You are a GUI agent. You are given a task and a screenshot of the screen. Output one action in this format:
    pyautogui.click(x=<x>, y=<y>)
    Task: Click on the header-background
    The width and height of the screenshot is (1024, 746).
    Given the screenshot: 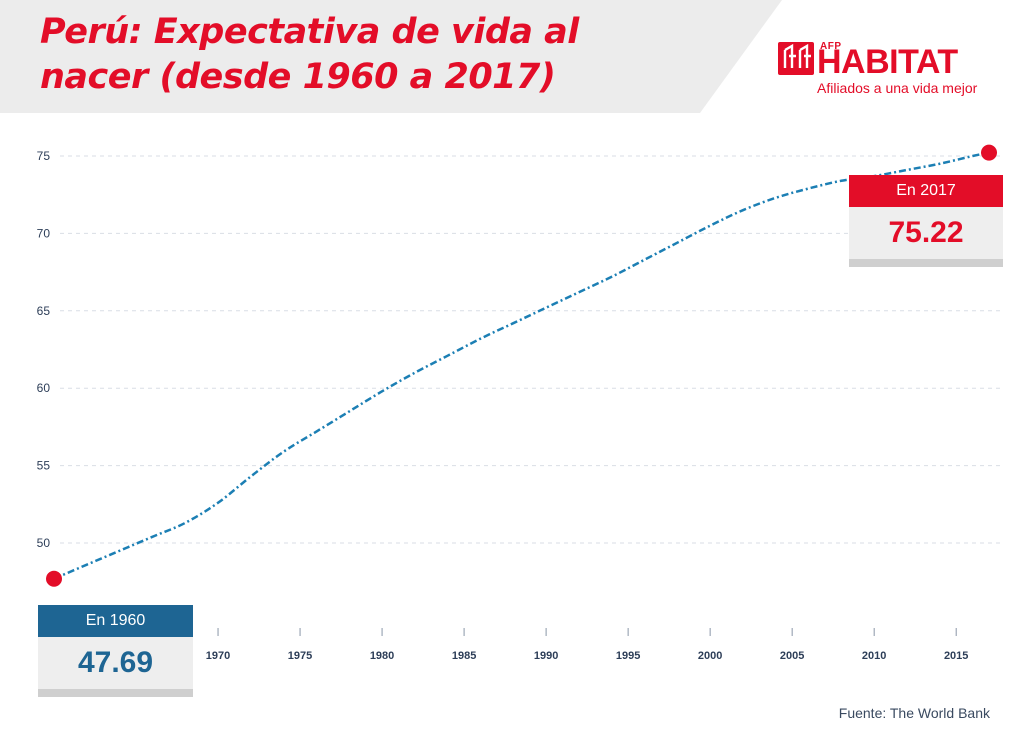 What is the action you would take?
    pyautogui.click(x=391, y=56)
    